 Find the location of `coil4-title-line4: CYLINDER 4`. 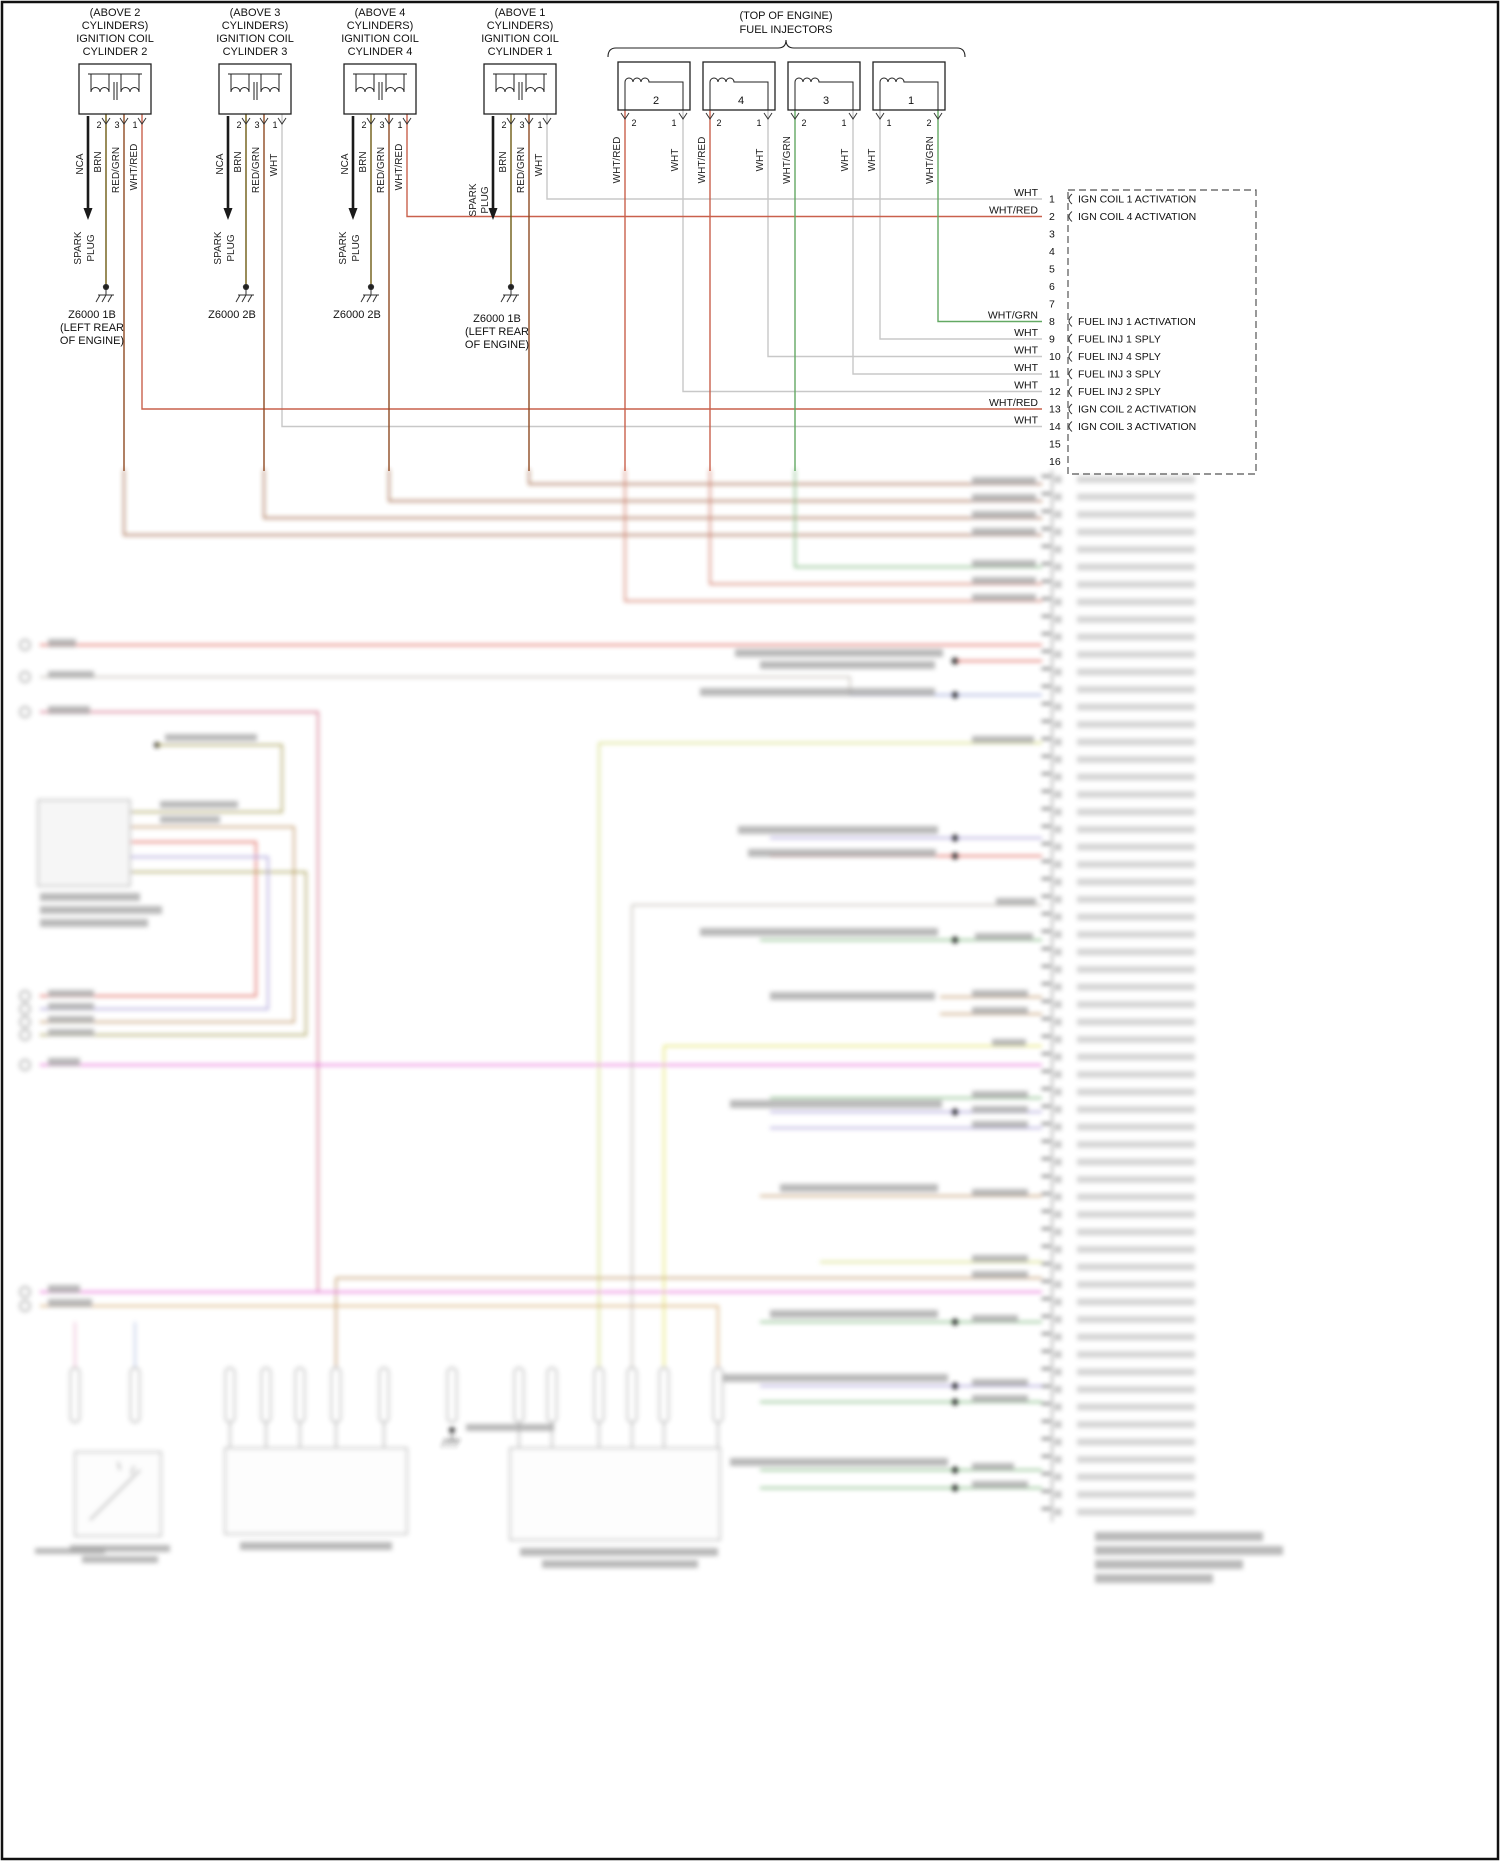

coil4-title-line4: CYLINDER 4 is located at coordinates (380, 52).